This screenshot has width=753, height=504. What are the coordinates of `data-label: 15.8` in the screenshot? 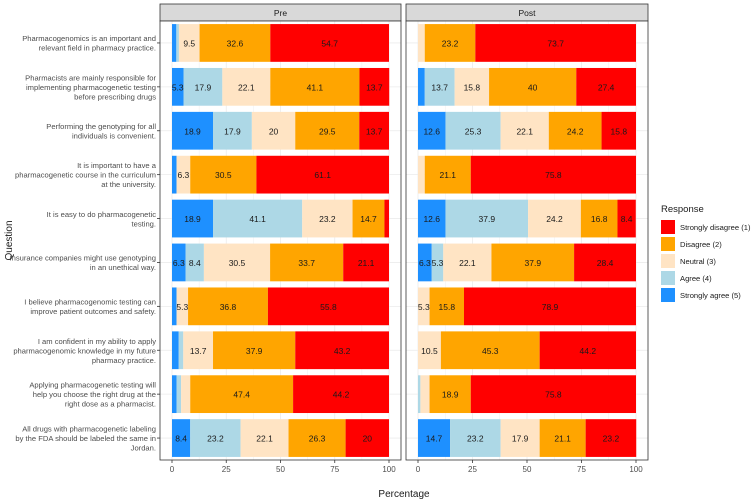 It's located at (447, 307).